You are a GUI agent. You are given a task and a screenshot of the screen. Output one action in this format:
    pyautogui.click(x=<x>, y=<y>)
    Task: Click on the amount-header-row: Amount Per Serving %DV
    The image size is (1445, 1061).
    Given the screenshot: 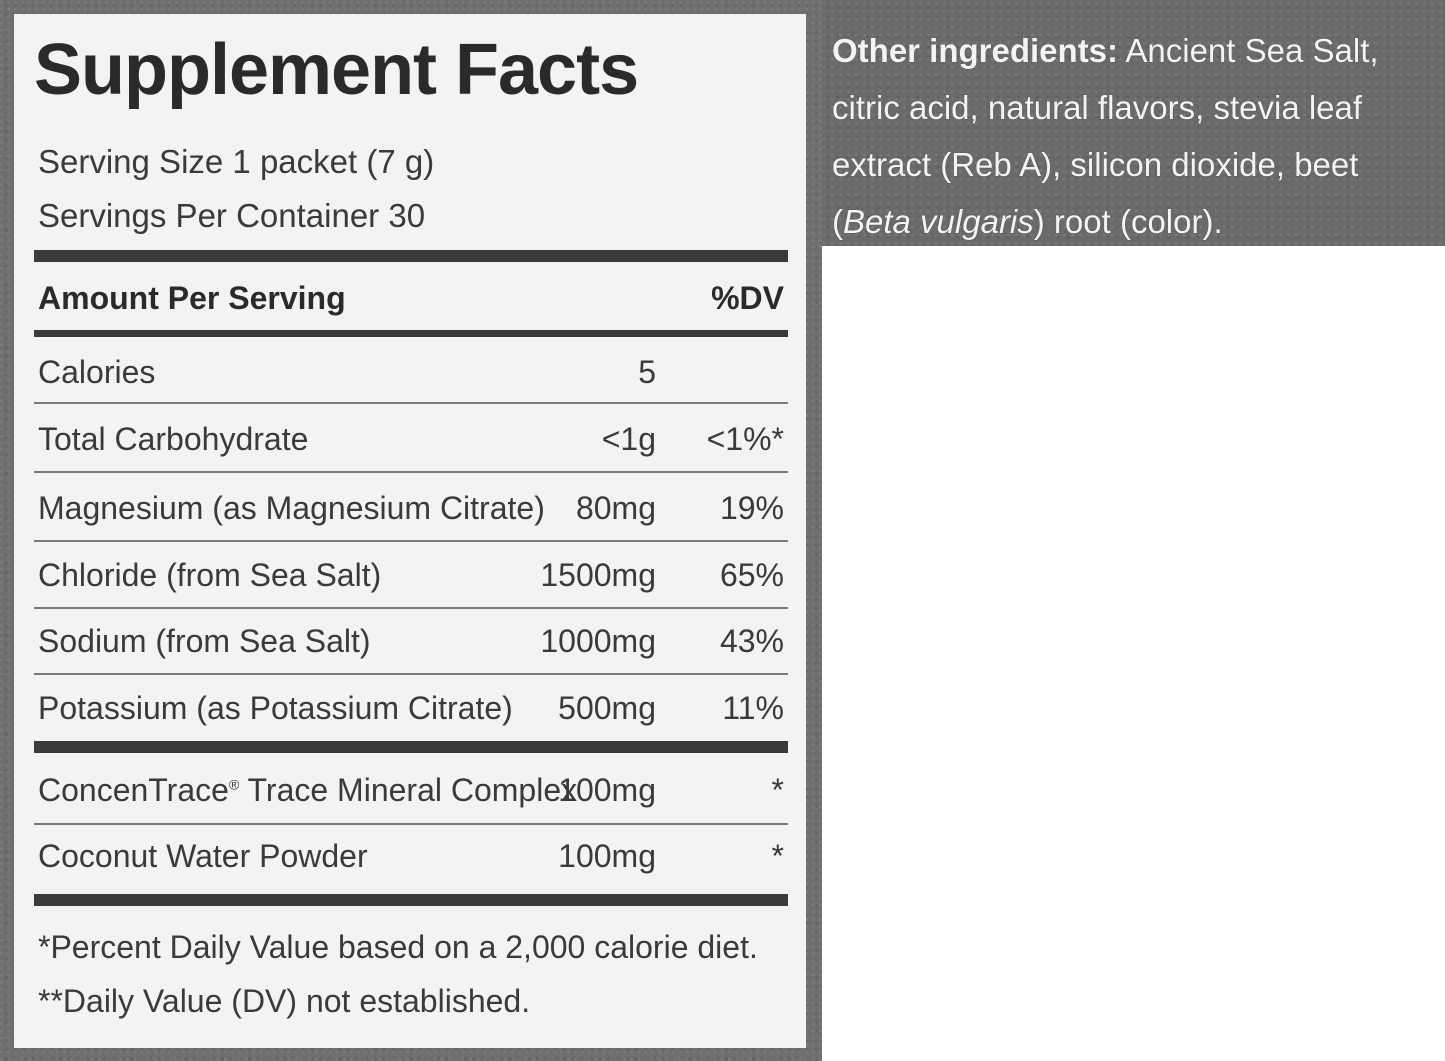 What is the action you would take?
    pyautogui.click(x=411, y=298)
    